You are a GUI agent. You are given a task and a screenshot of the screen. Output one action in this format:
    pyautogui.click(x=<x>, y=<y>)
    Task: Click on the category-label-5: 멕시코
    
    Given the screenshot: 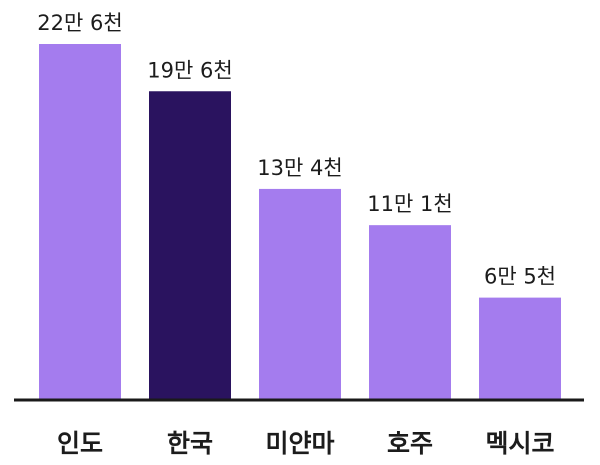 What is the action you would take?
    pyautogui.click(x=519, y=443)
    